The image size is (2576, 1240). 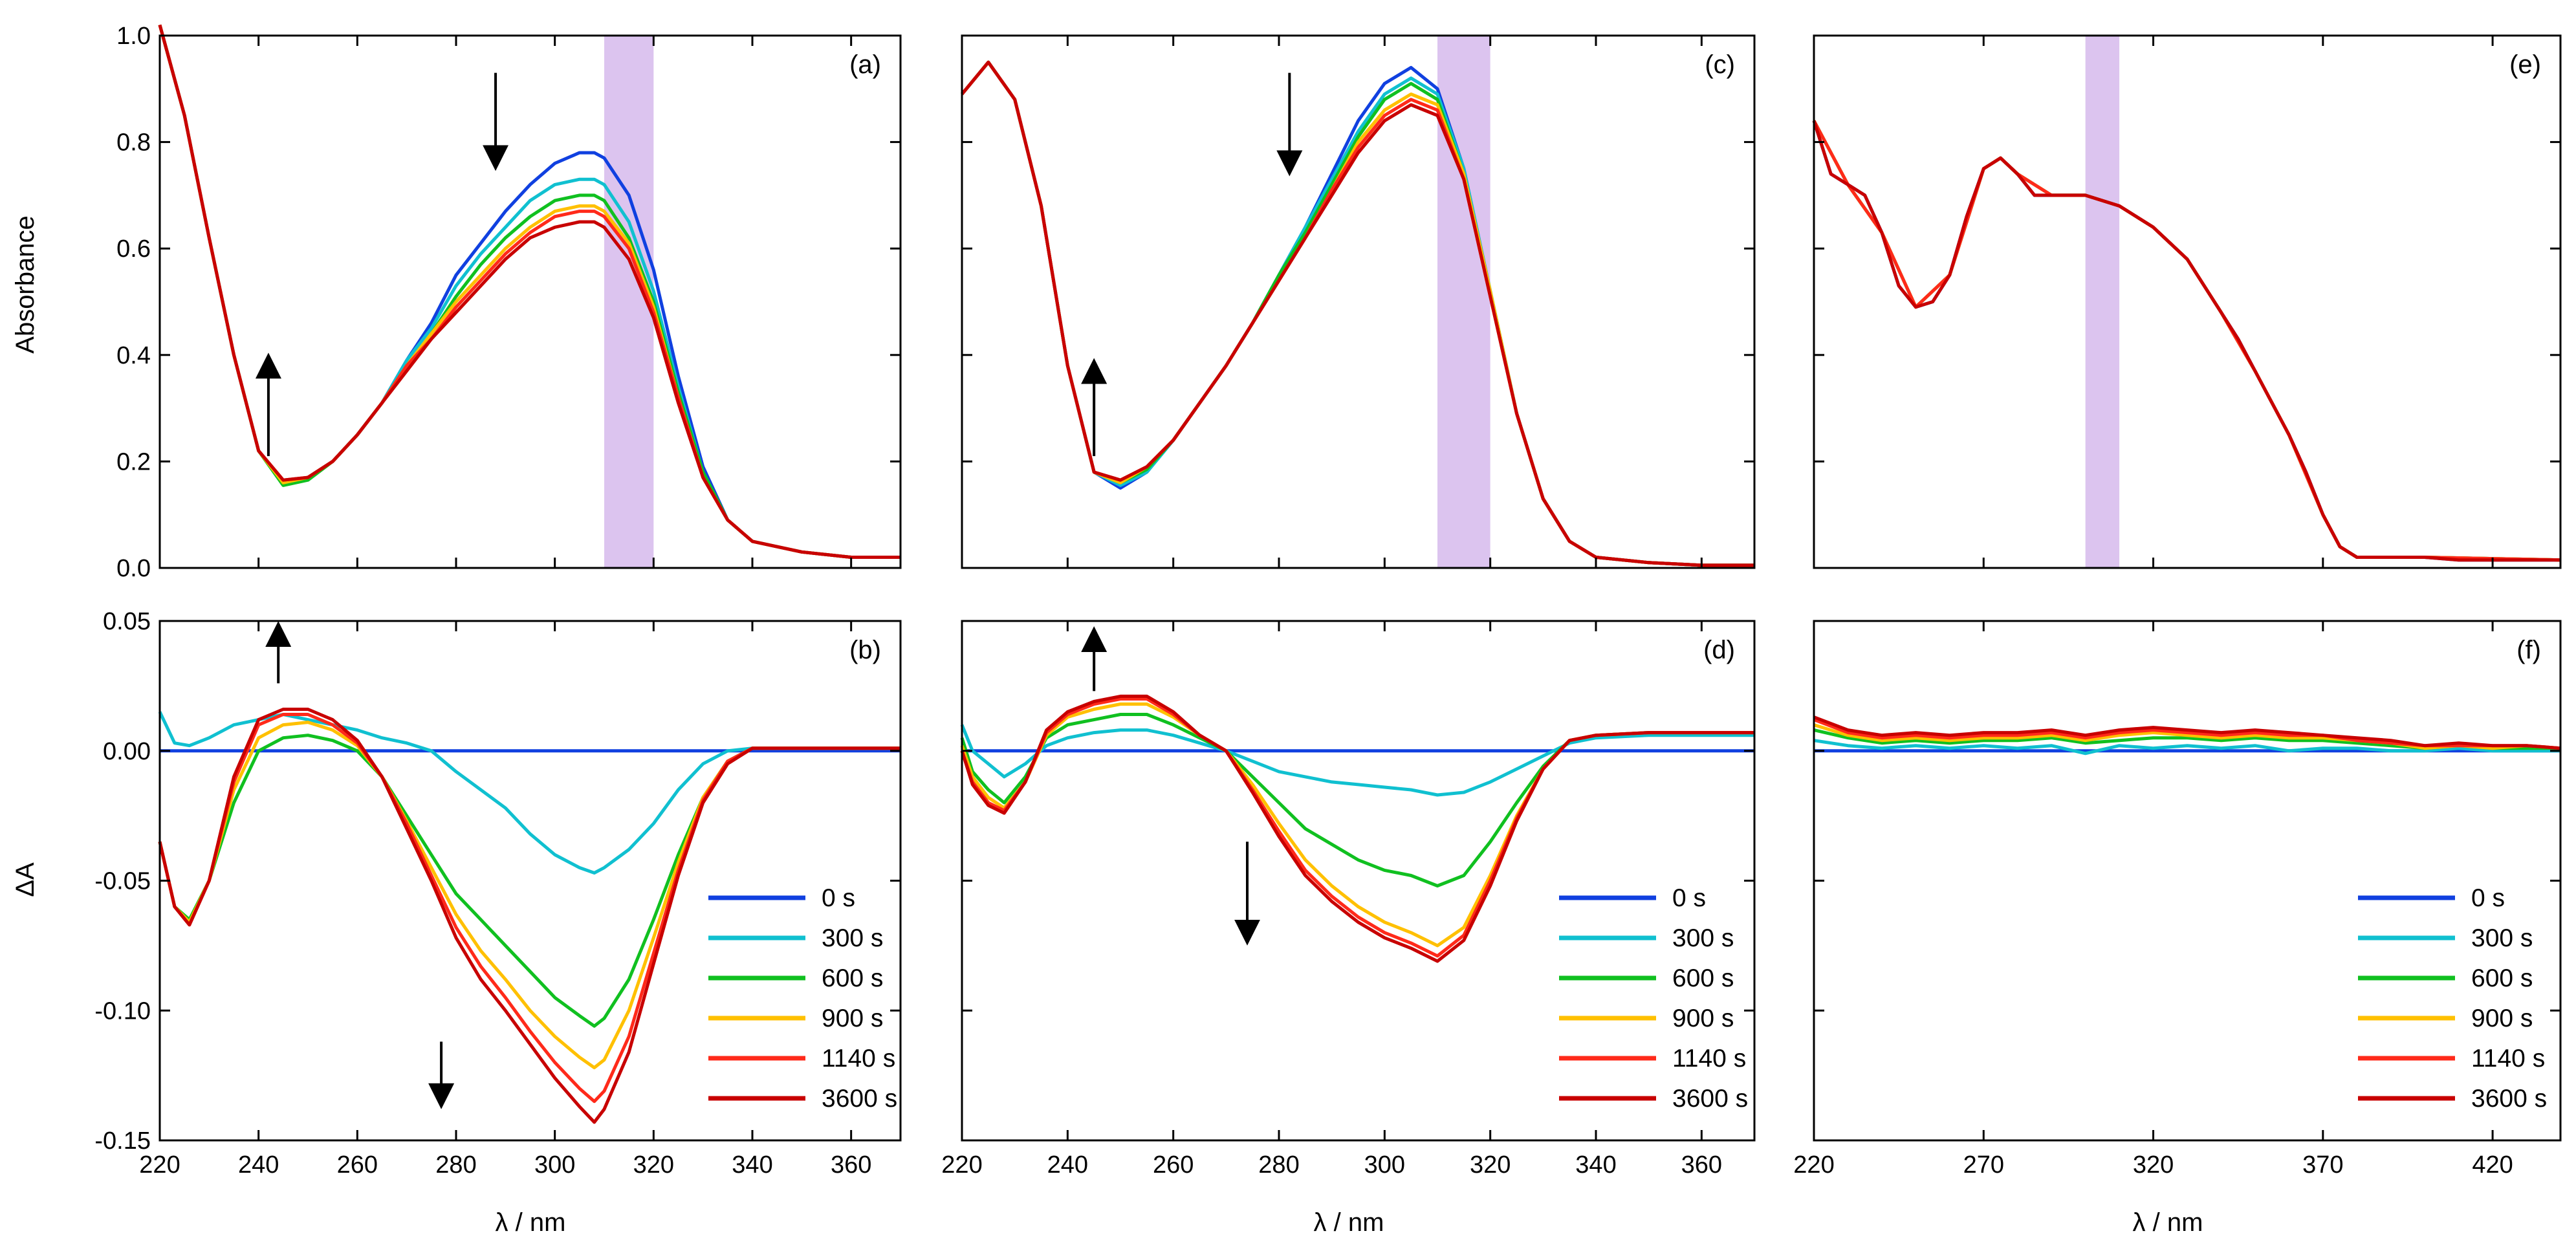 What do you see at coordinates (133, 355) in the screenshot?
I see `y-tick-label: 0.4` at bounding box center [133, 355].